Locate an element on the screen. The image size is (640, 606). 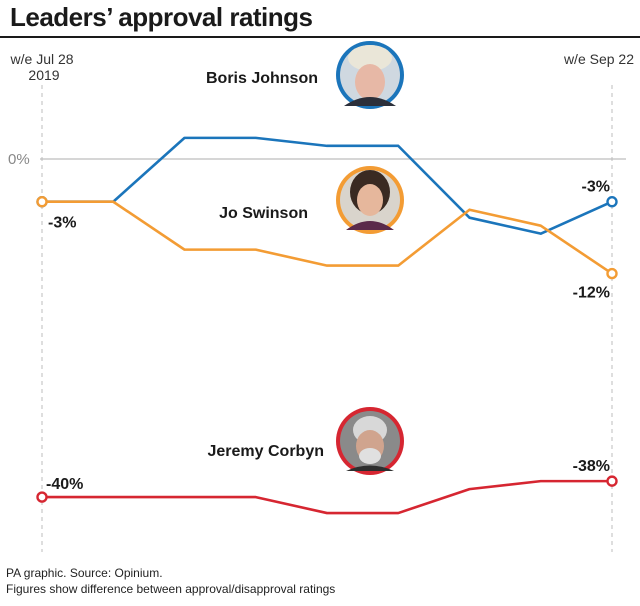
end-point-boris-johnson is located at coordinates (612, 202).